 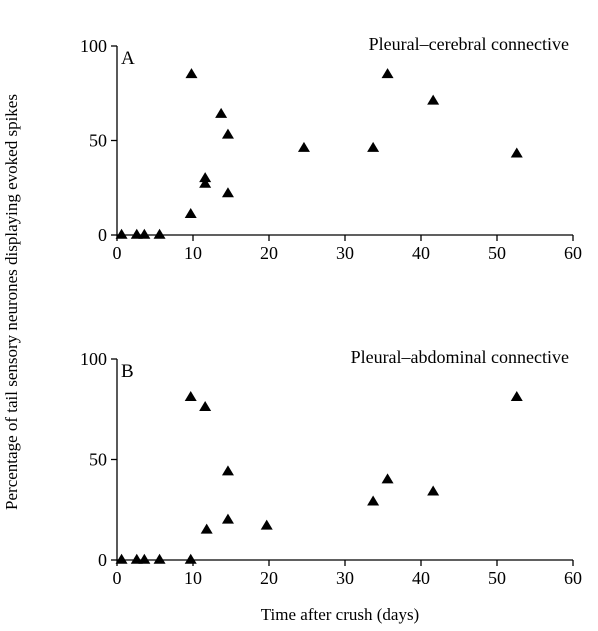 I want to click on panel-title: Pleural–abdominal connective, so click(x=460, y=357).